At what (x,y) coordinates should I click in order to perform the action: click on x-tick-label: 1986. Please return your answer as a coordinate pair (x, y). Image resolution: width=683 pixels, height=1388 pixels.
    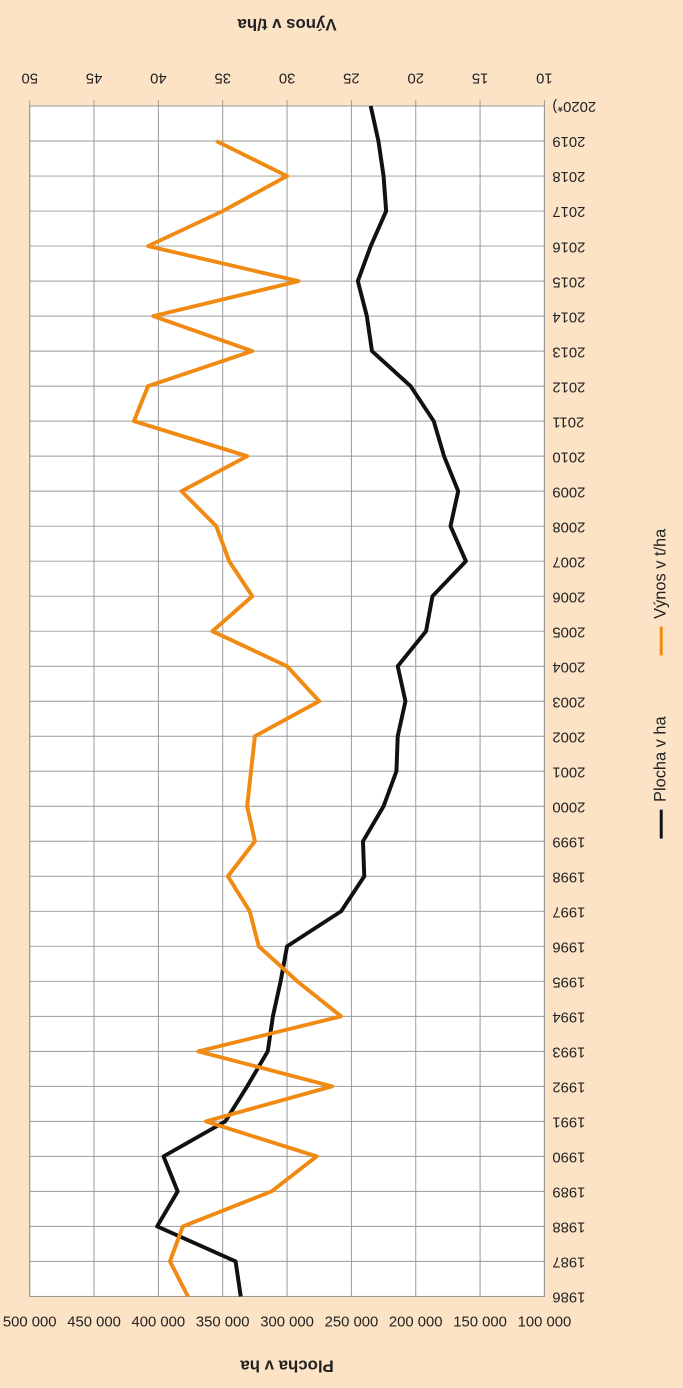
    Looking at the image, I should click on (568, 1297).